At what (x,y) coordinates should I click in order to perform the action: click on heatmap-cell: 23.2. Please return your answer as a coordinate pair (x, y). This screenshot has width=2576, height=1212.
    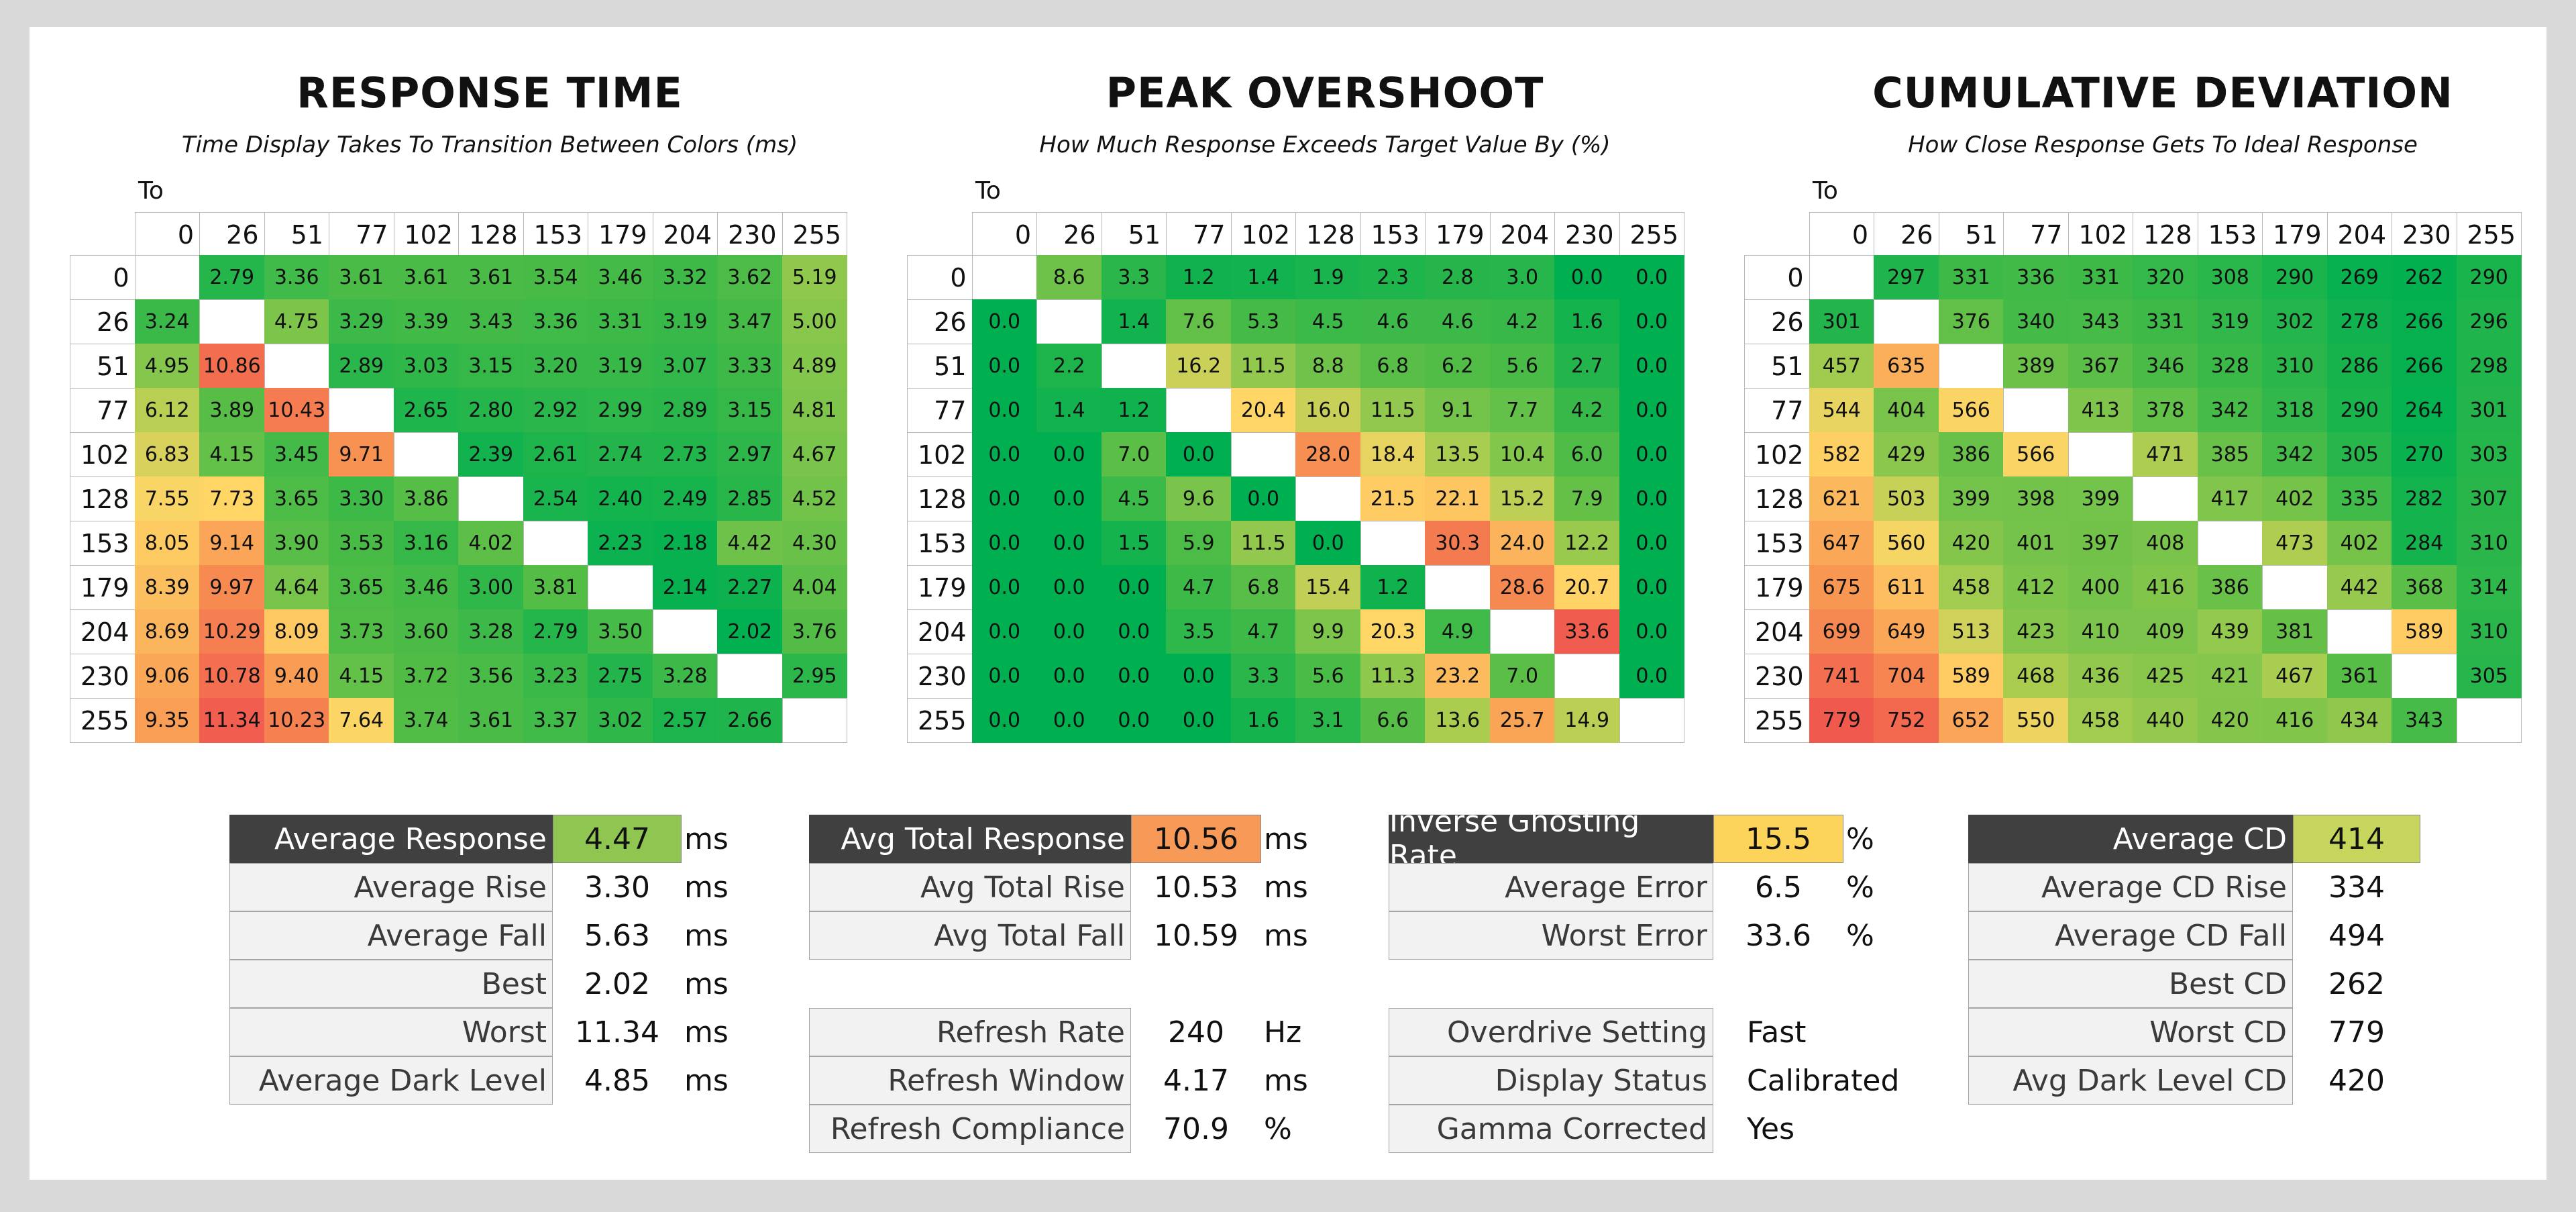
    Looking at the image, I should click on (1458, 676).